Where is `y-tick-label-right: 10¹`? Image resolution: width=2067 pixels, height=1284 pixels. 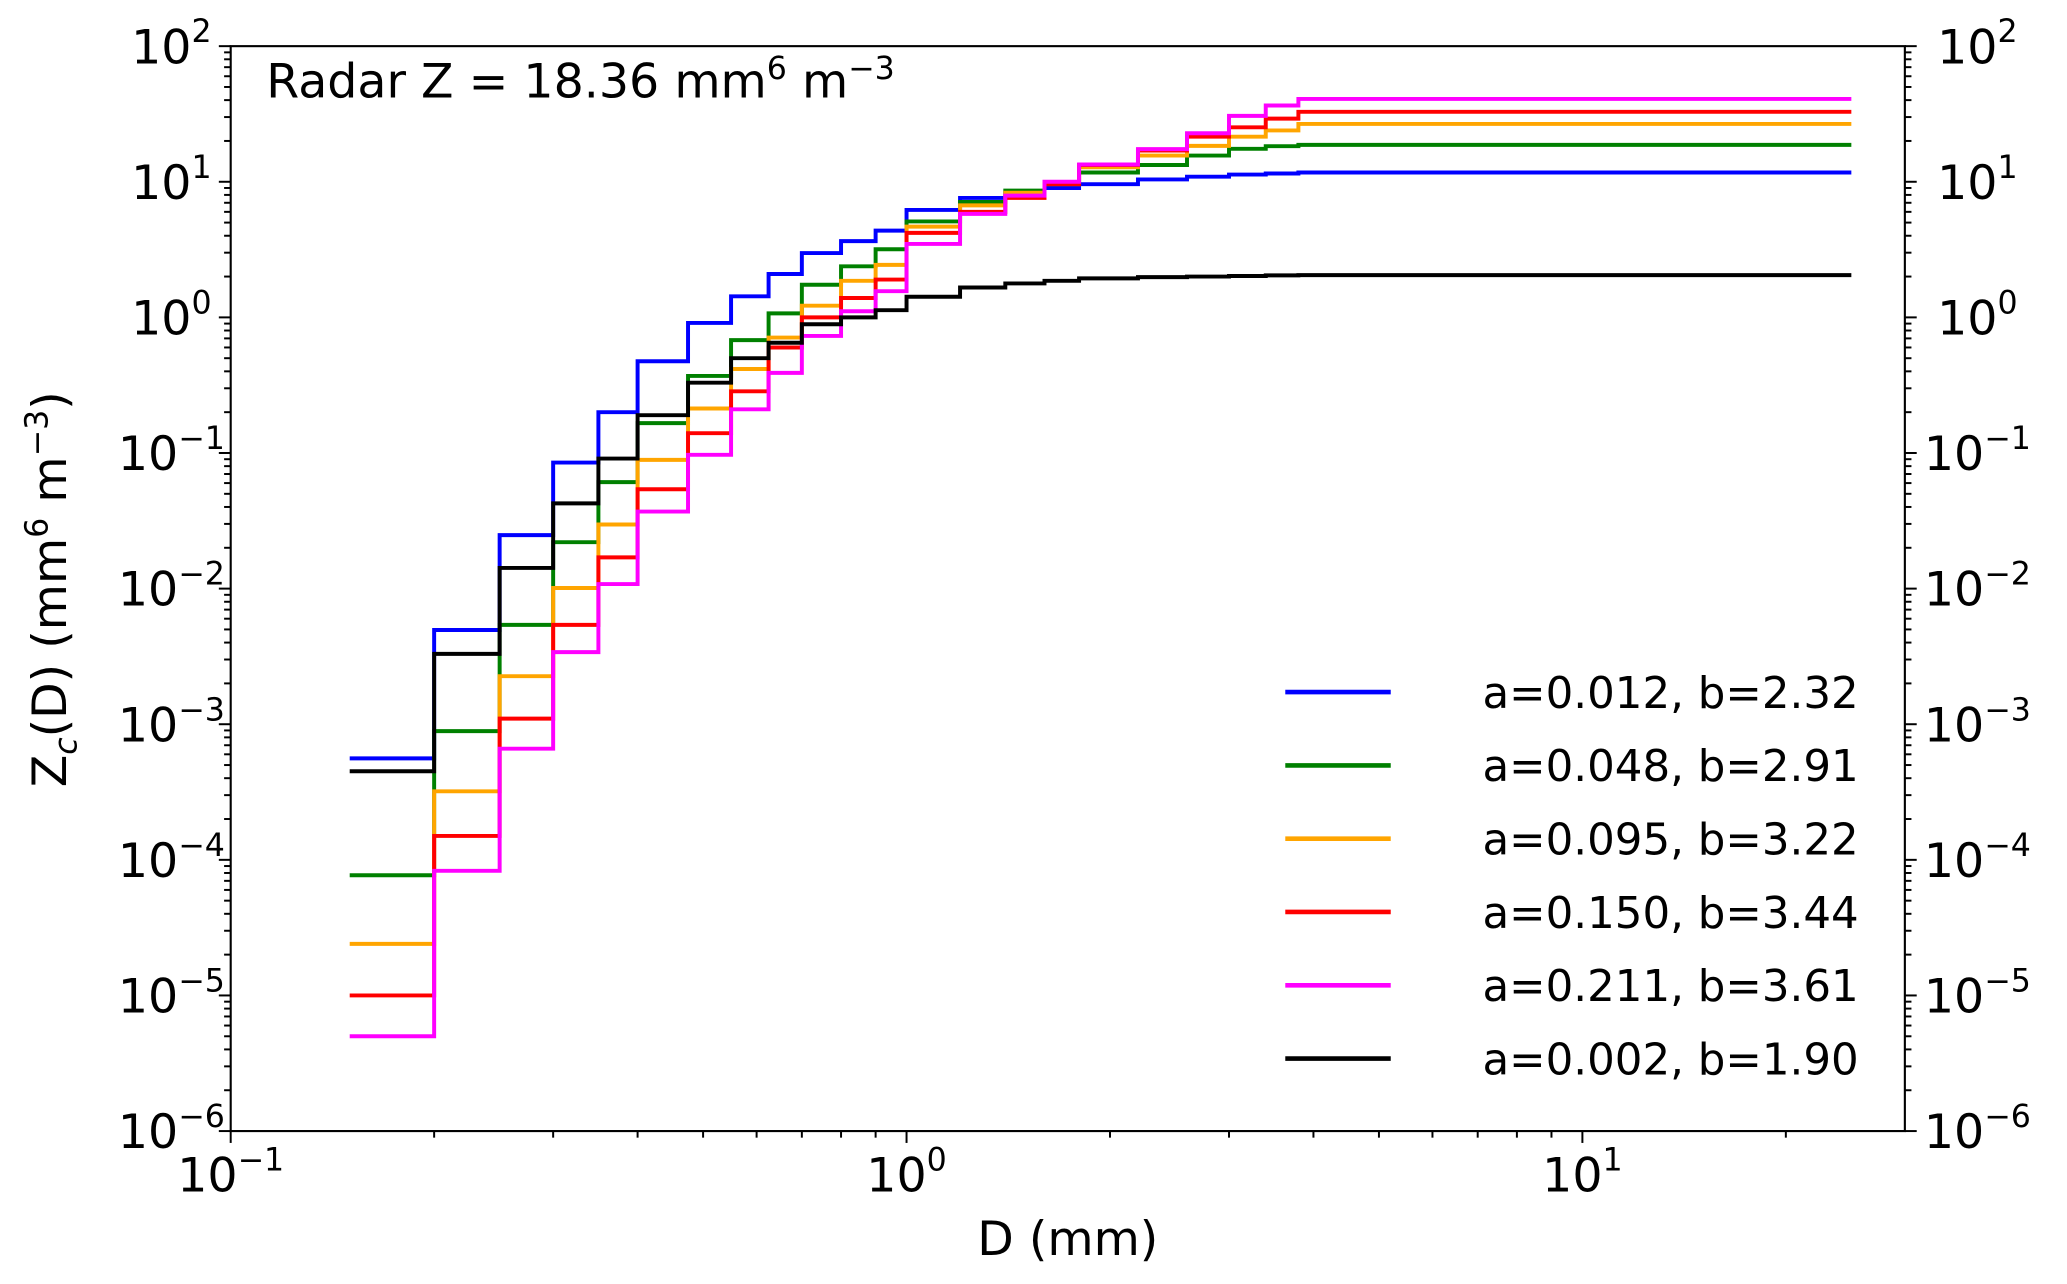 y-tick-label-right: 10¹ is located at coordinates (1977, 180).